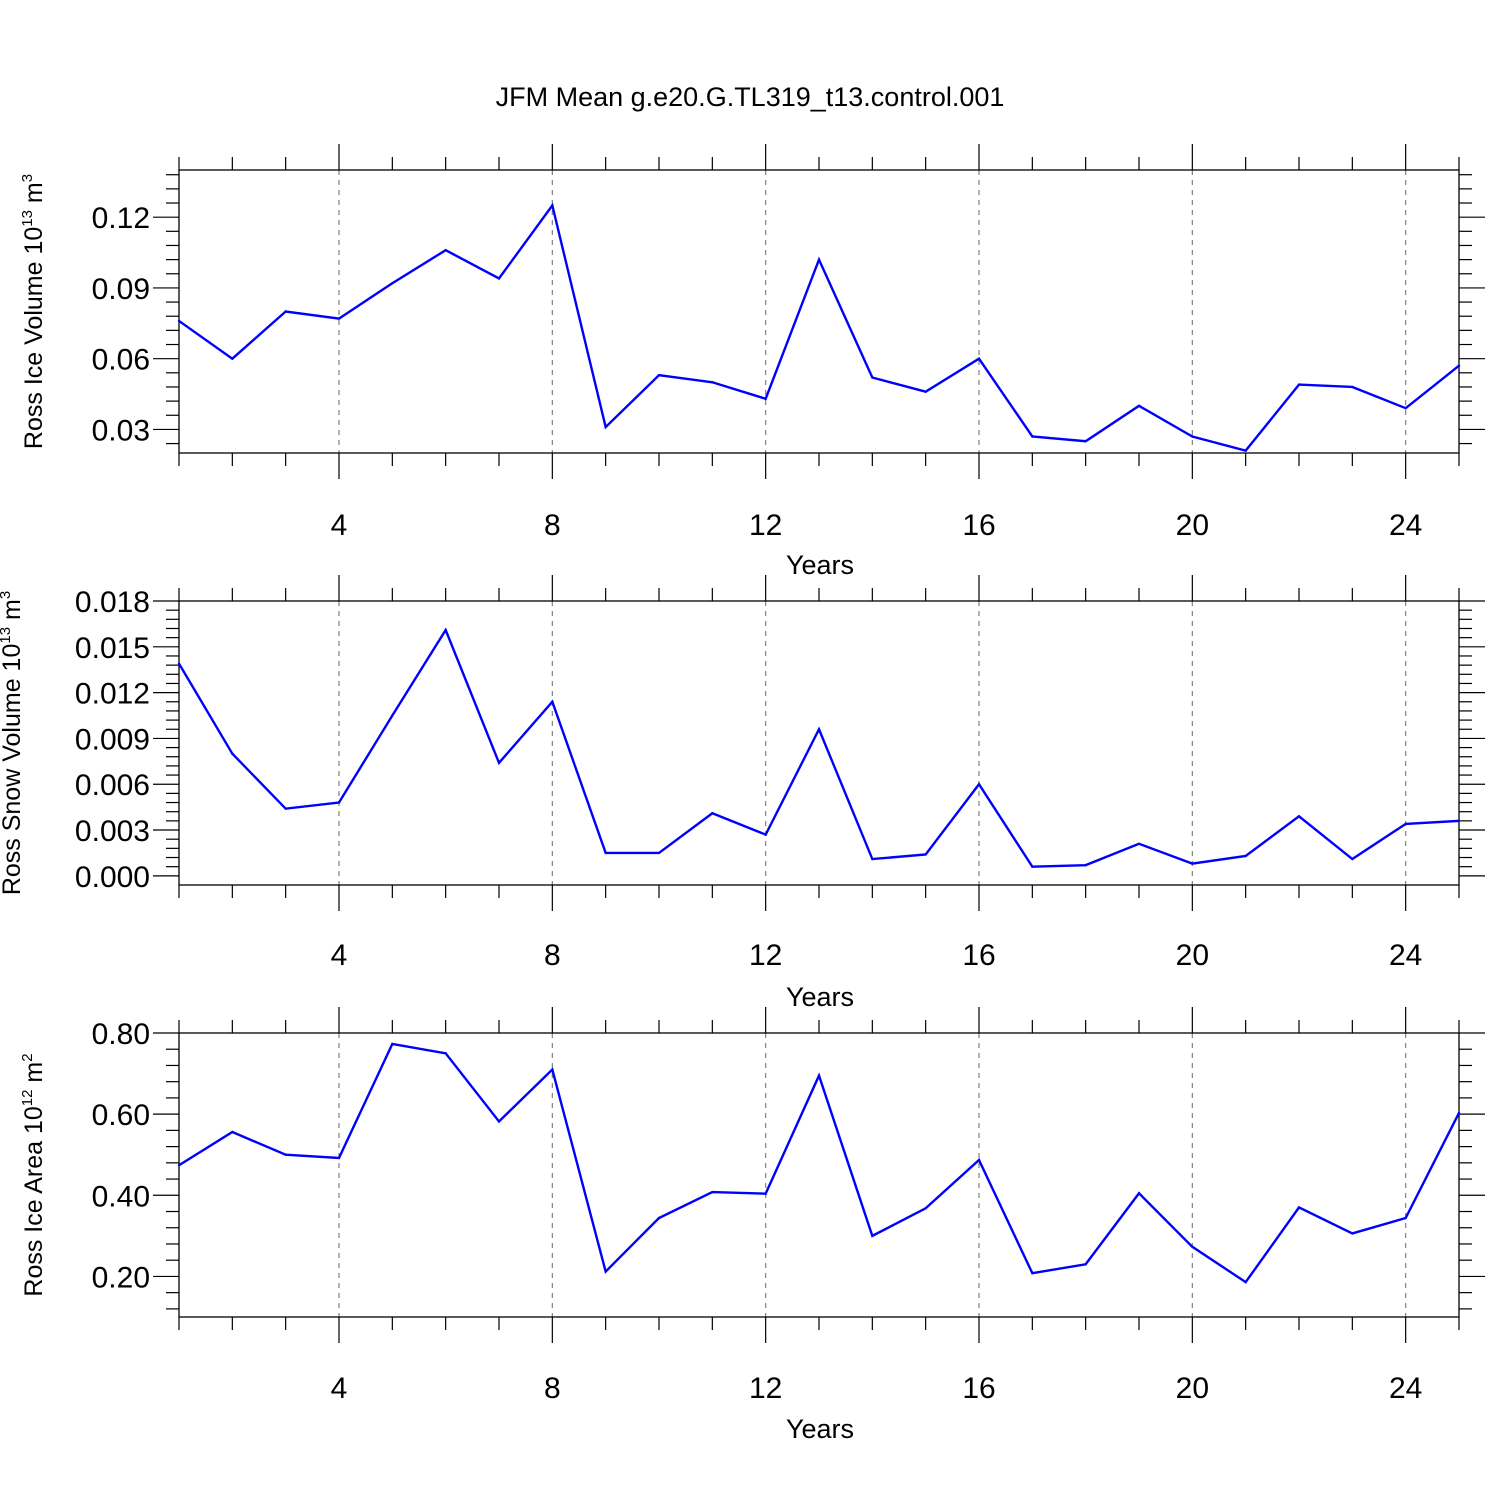 The width and height of the screenshot is (1500, 1500). What do you see at coordinates (13, 770) in the screenshot?
I see `y-axis-label-text: Ross Snow Volume 10` at bounding box center [13, 770].